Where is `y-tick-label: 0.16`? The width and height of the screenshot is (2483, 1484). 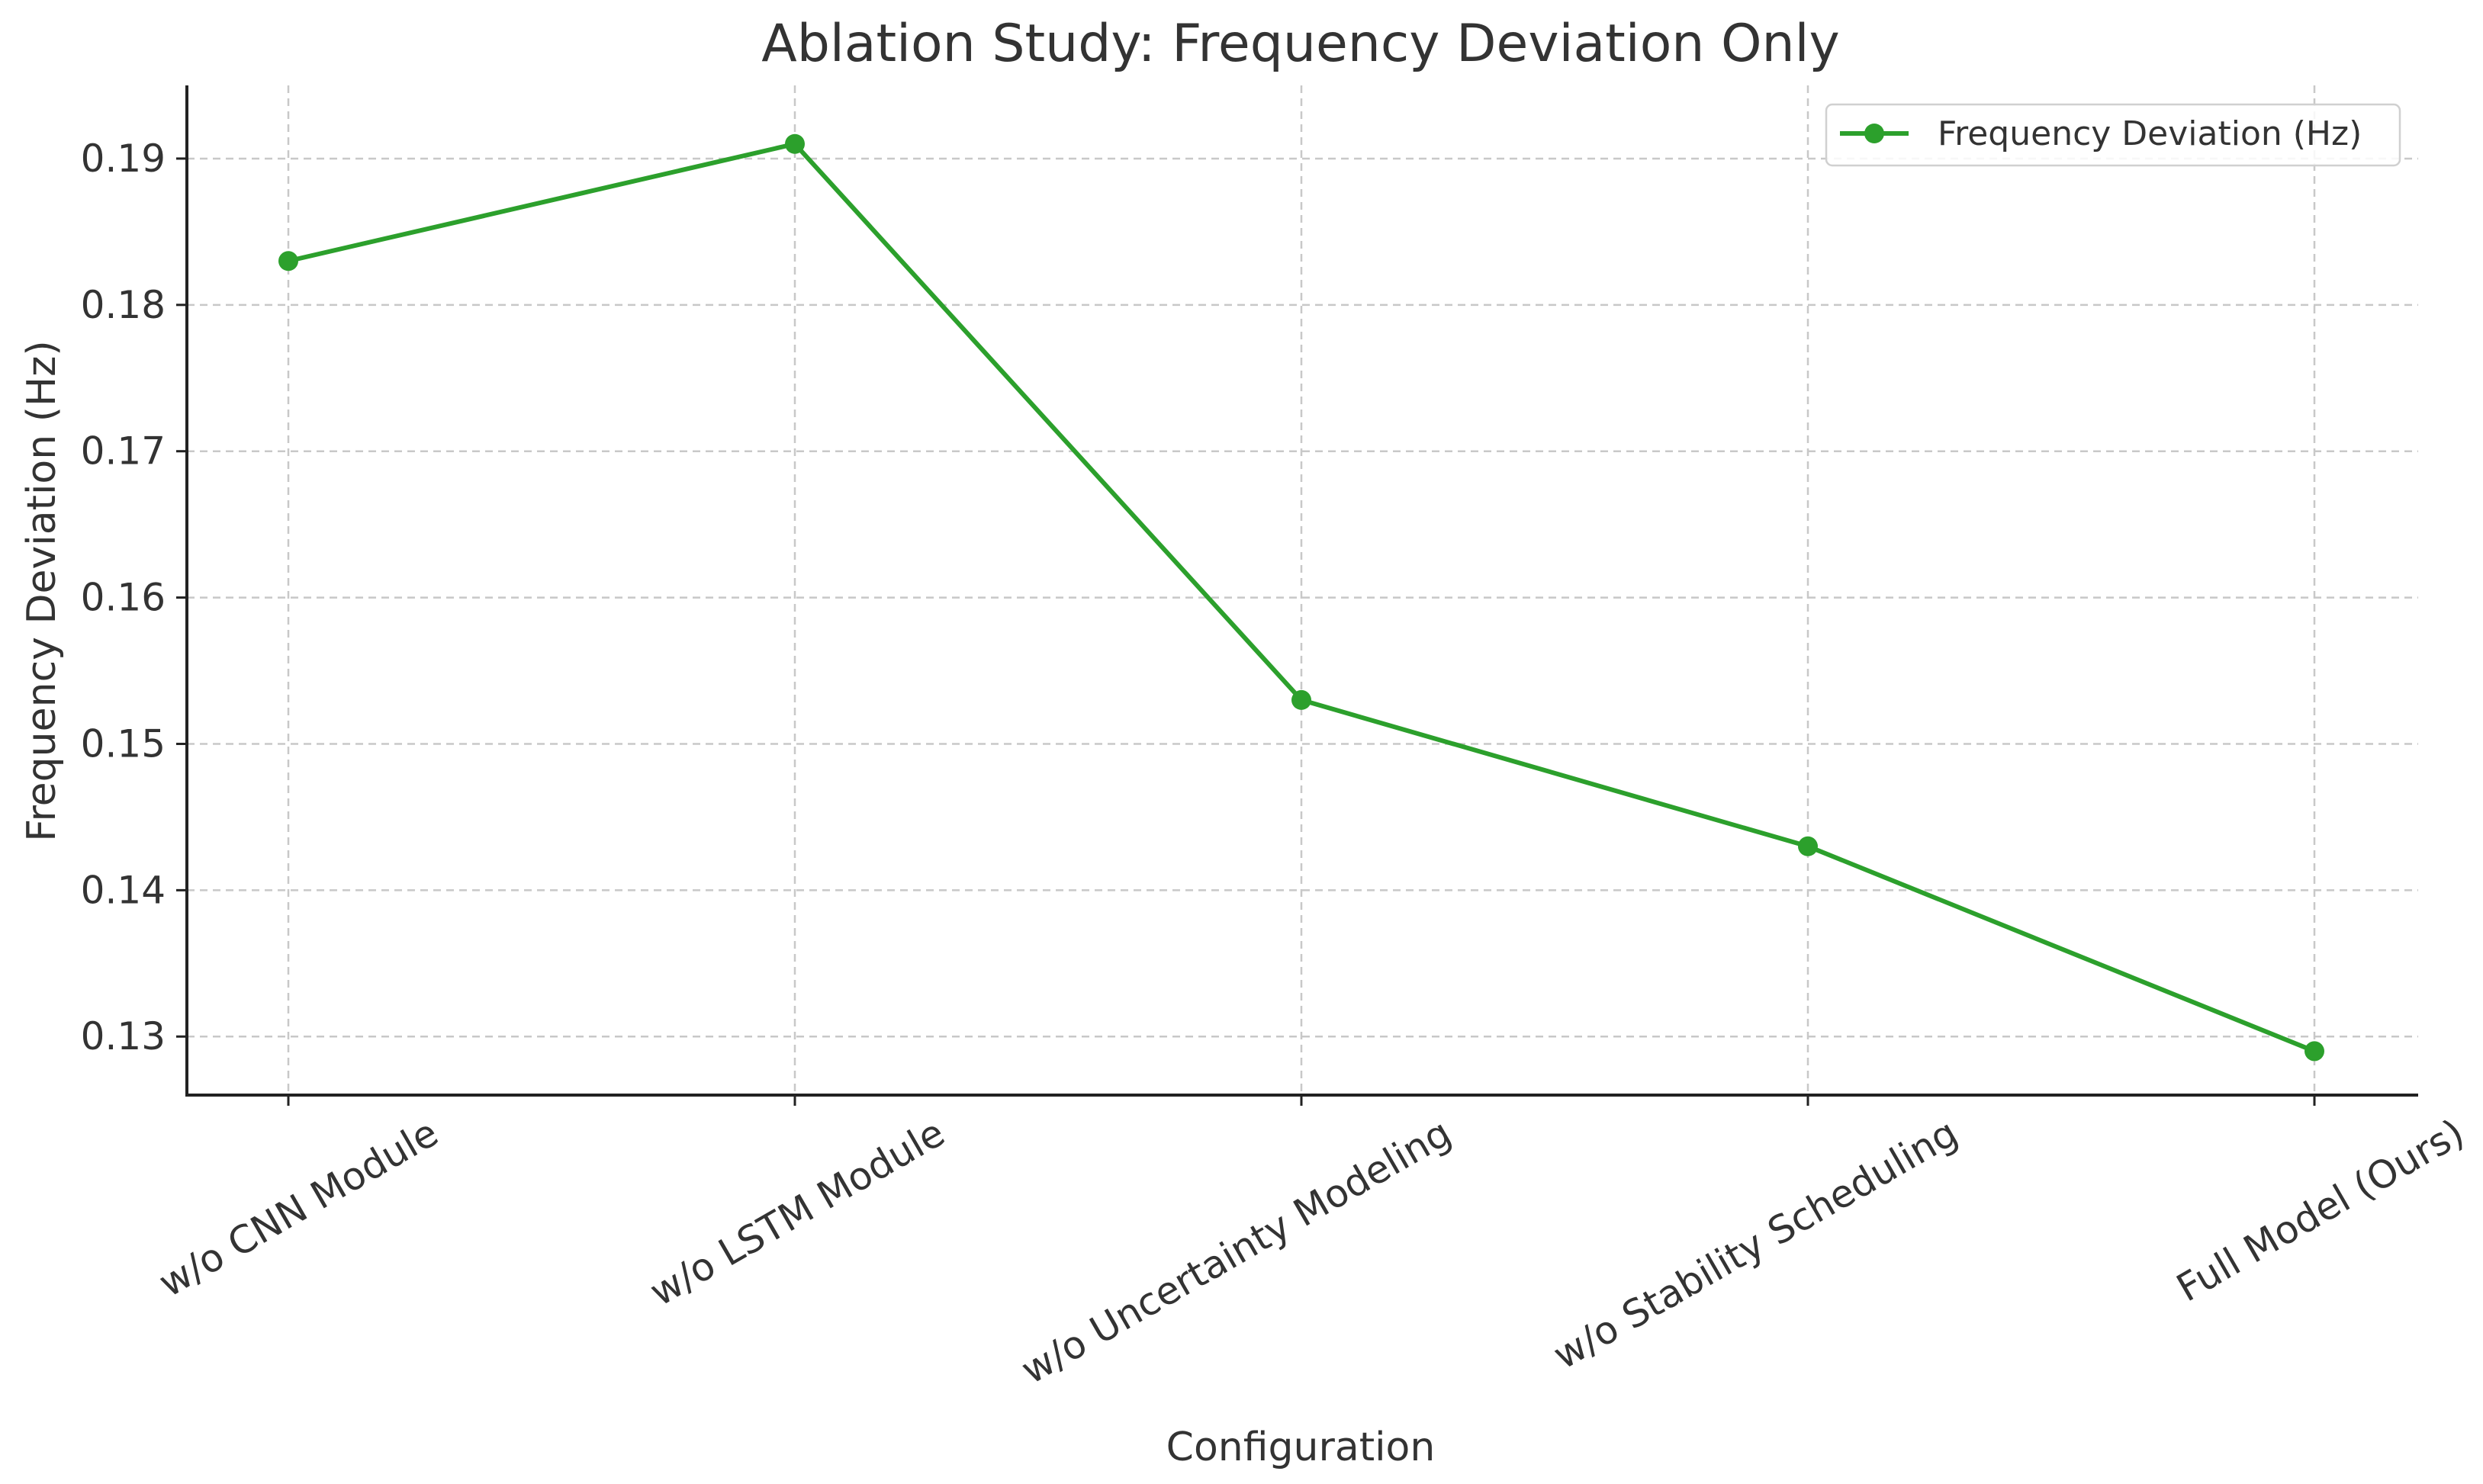 y-tick-label: 0.16 is located at coordinates (123, 598).